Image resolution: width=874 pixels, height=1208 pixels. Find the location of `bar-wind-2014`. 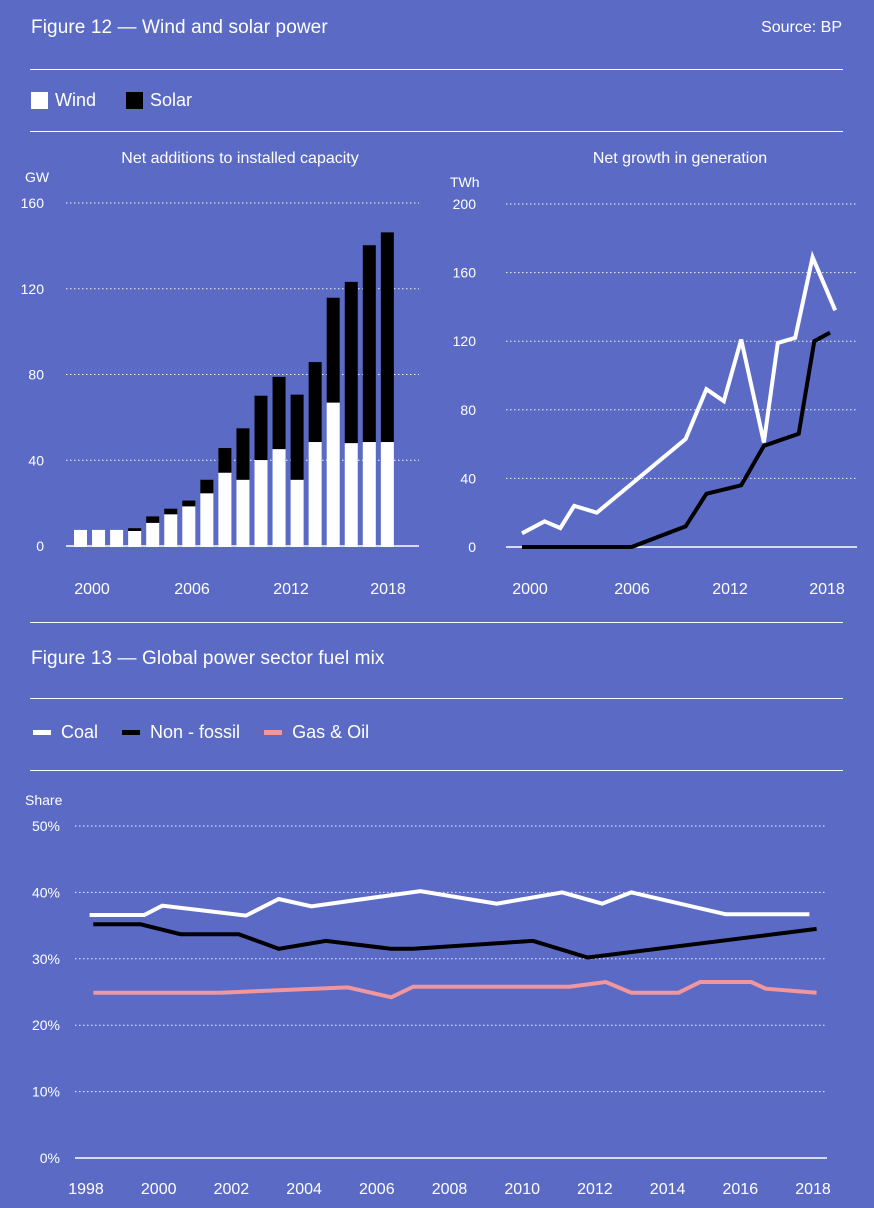

bar-wind-2014 is located at coordinates (315, 494).